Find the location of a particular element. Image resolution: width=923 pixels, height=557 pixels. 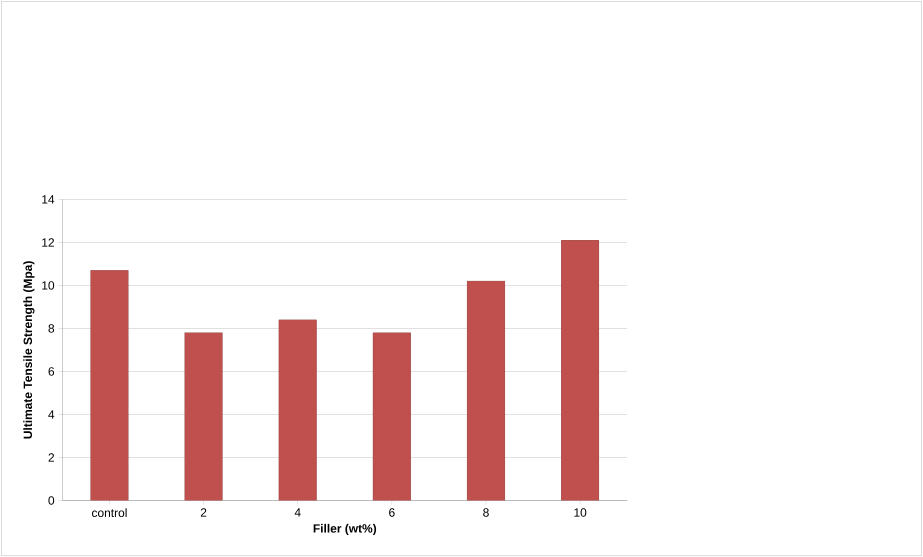

x-axis-title: Filler (wt%) is located at coordinates (345, 529).